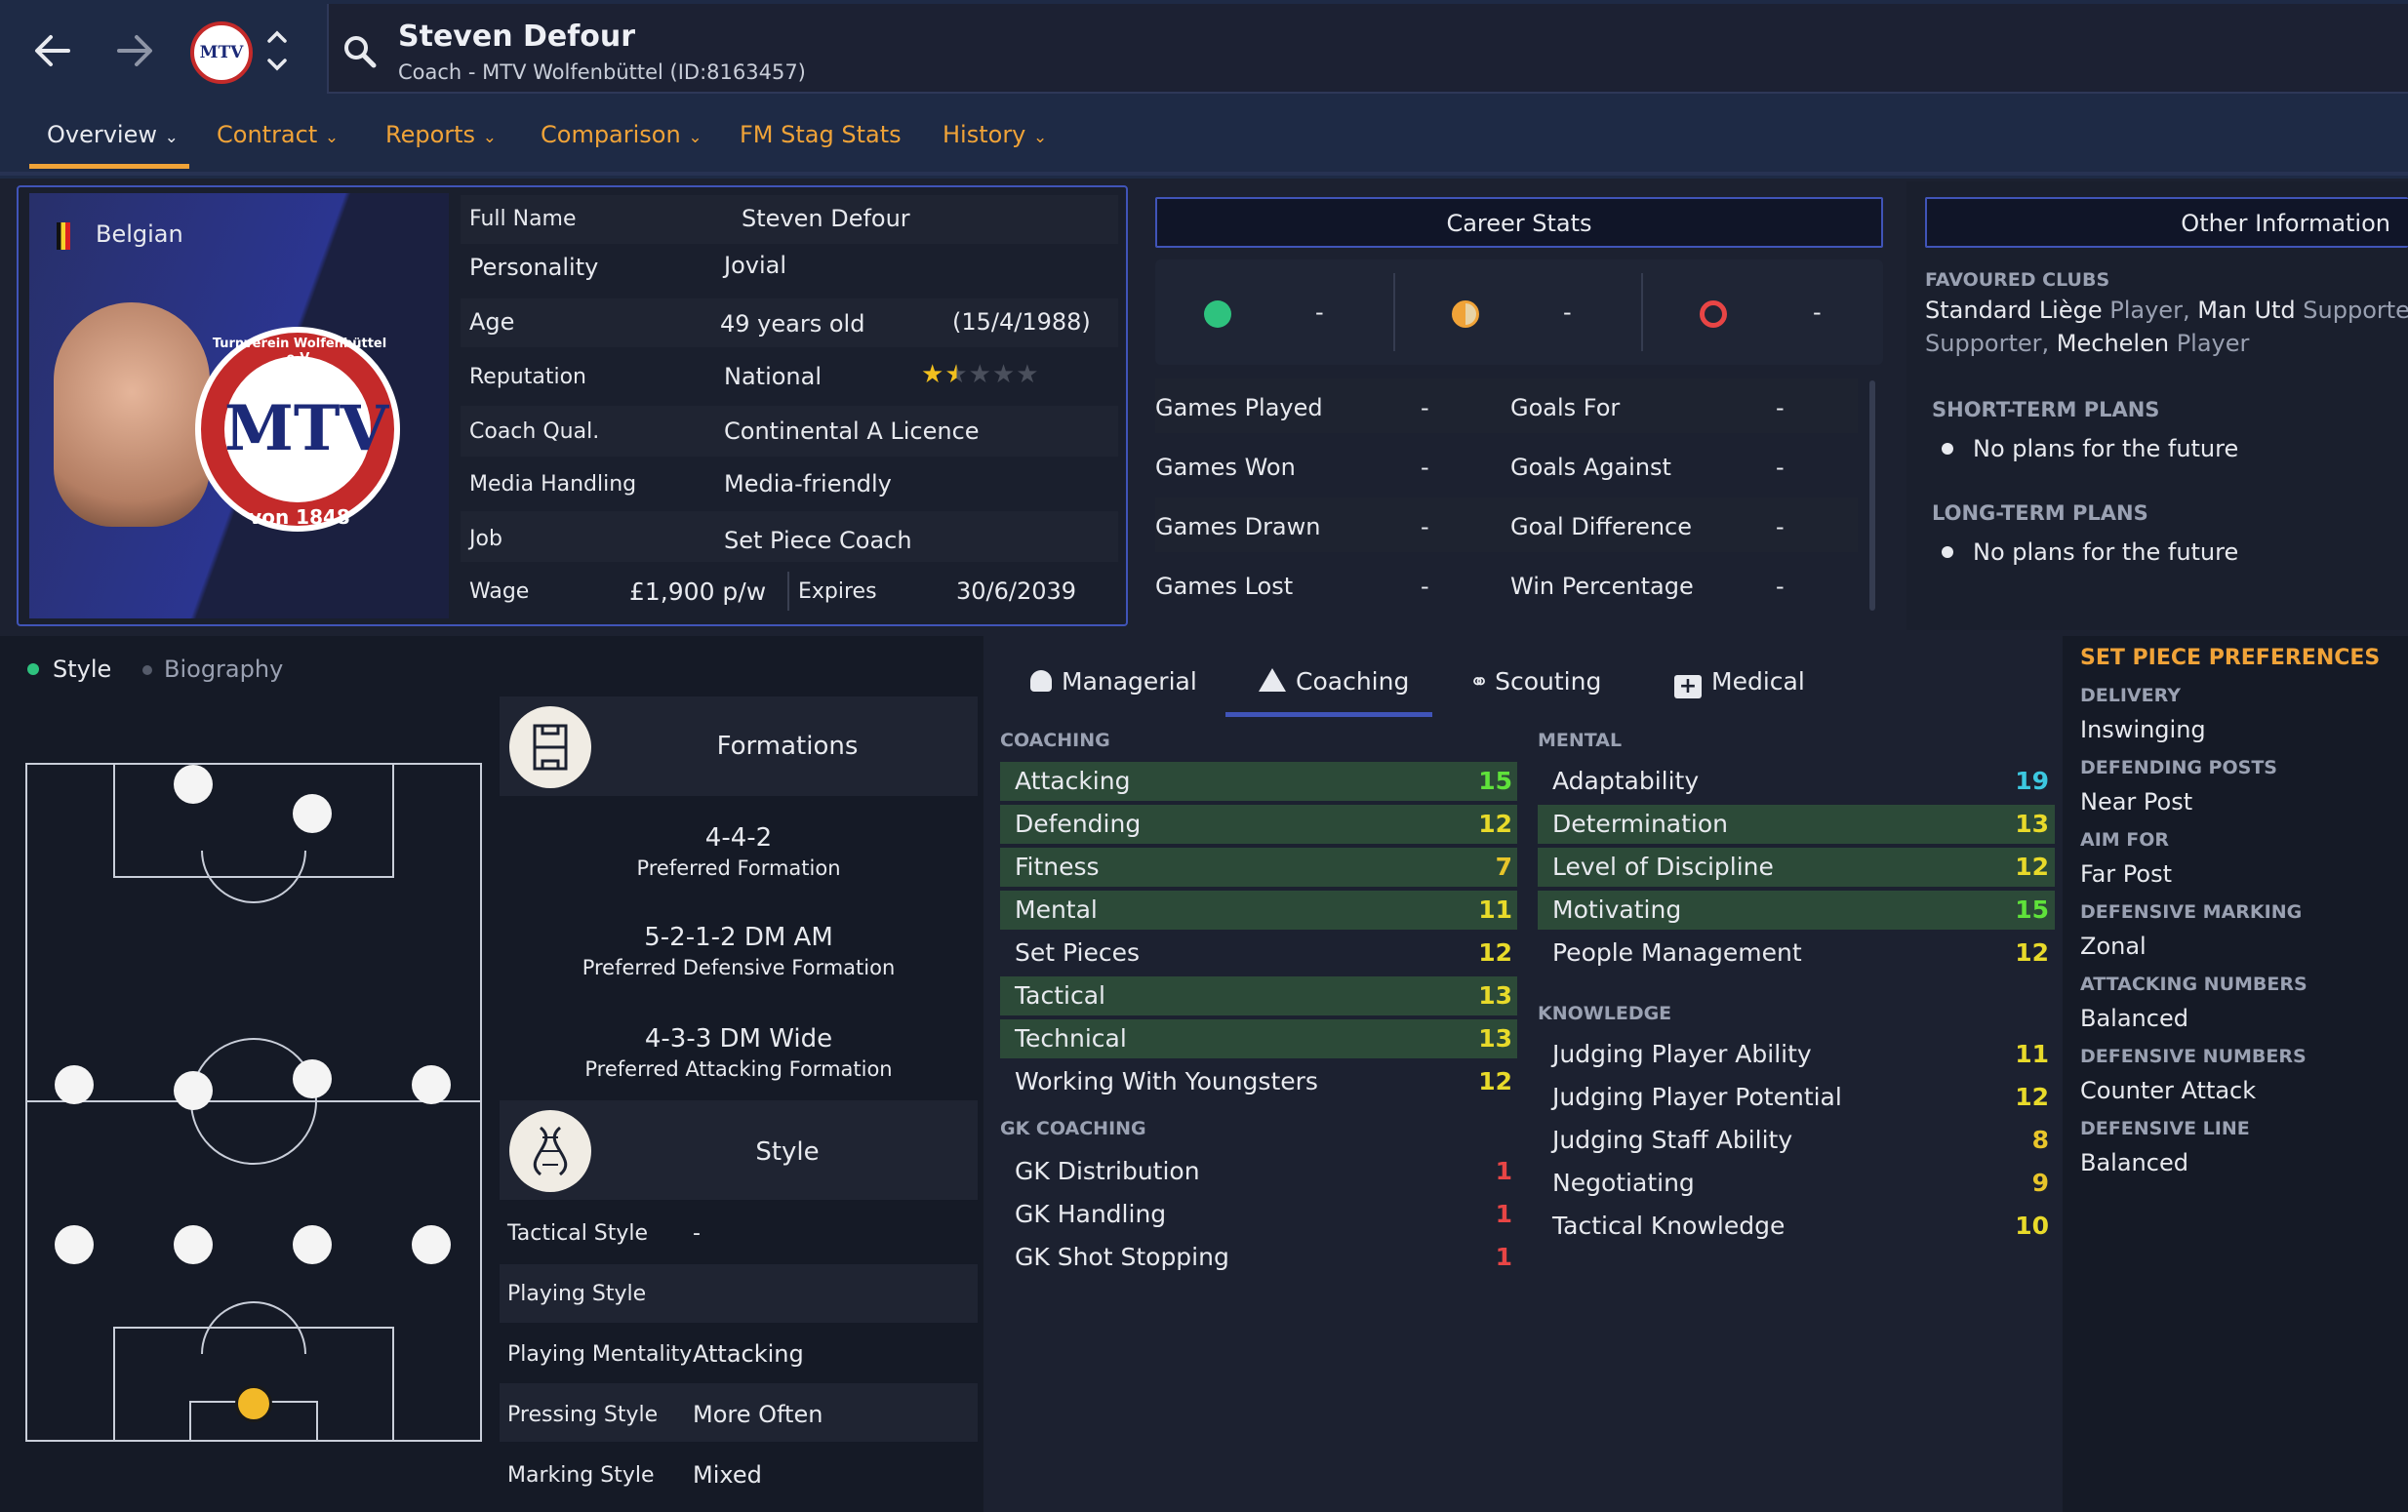  What do you see at coordinates (517, 37) in the screenshot?
I see `staff-name: Steven Defour` at bounding box center [517, 37].